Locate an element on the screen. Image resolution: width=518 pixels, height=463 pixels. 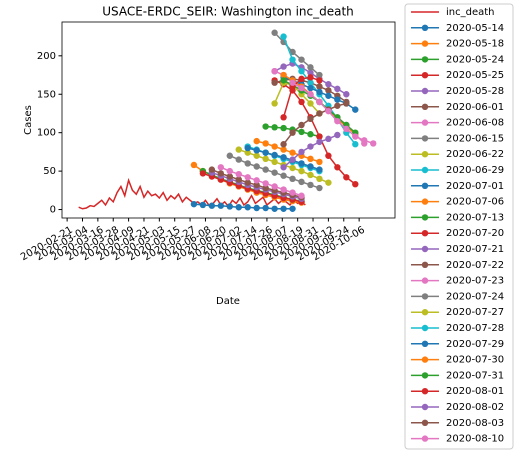
legend-label: 2020-07-24 is located at coordinates (475, 296).